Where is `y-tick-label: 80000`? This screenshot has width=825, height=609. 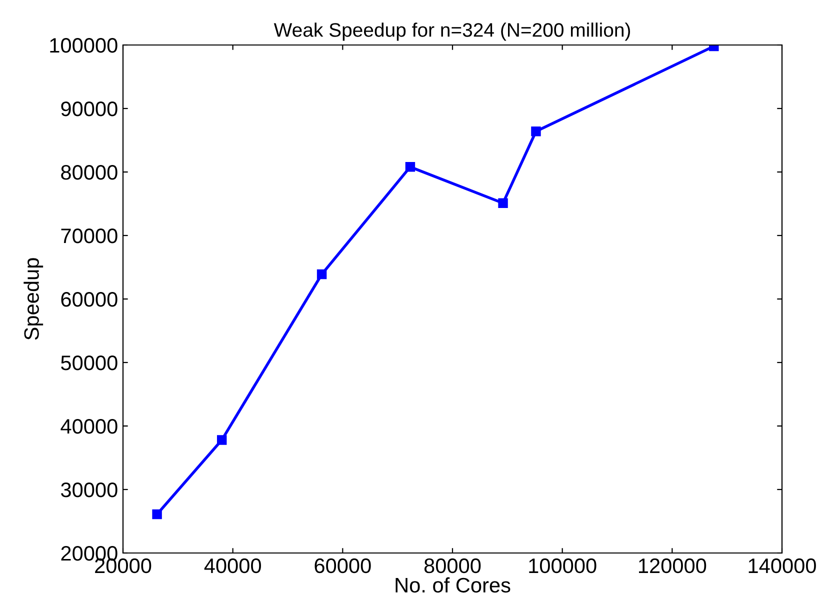
y-tick-label: 80000 is located at coordinates (89, 172).